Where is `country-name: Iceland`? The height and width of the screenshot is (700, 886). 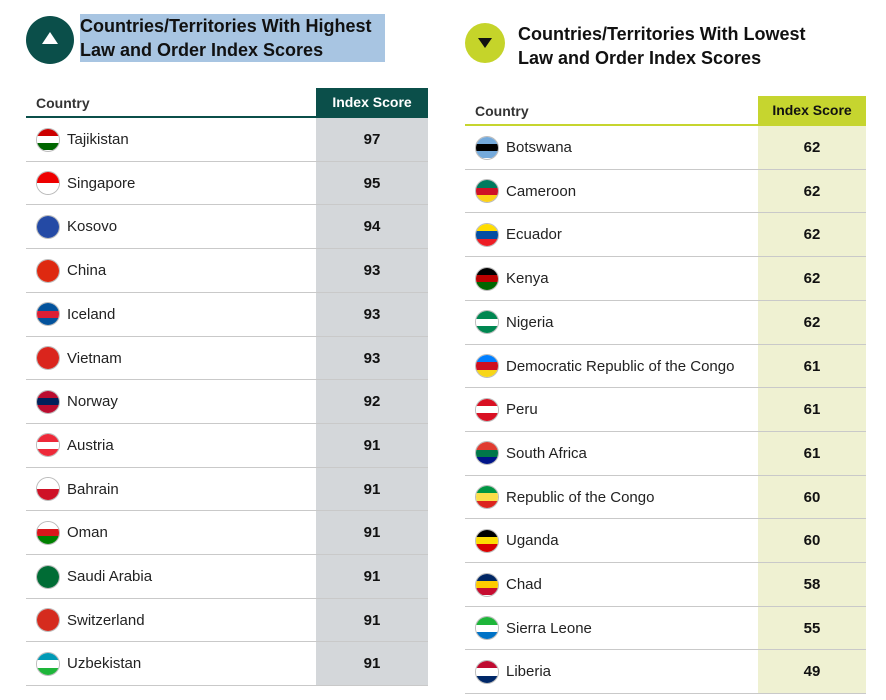 country-name: Iceland is located at coordinates (91, 314).